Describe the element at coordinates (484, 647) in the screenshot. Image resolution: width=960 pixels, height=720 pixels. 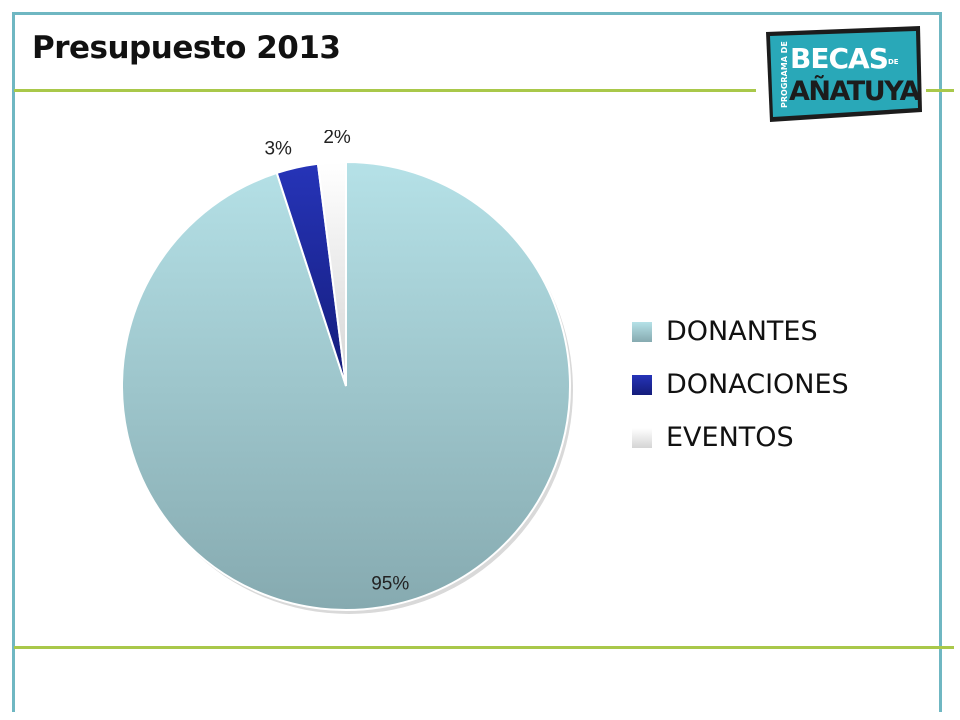
I see `bottom-divider` at that location.